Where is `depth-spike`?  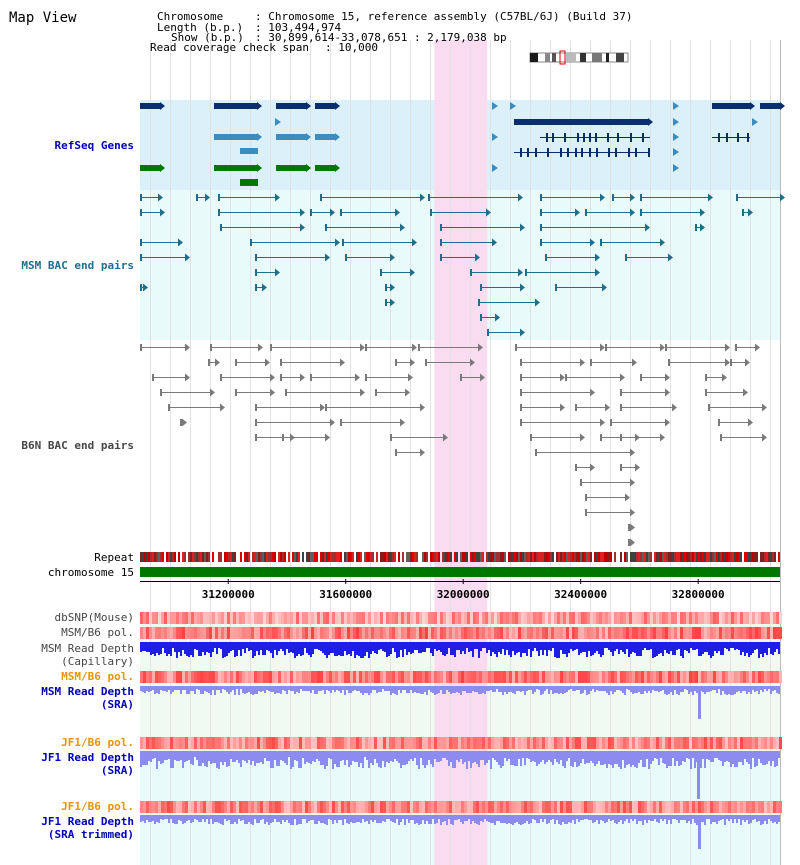
depth-spike is located at coordinates (699, 702).